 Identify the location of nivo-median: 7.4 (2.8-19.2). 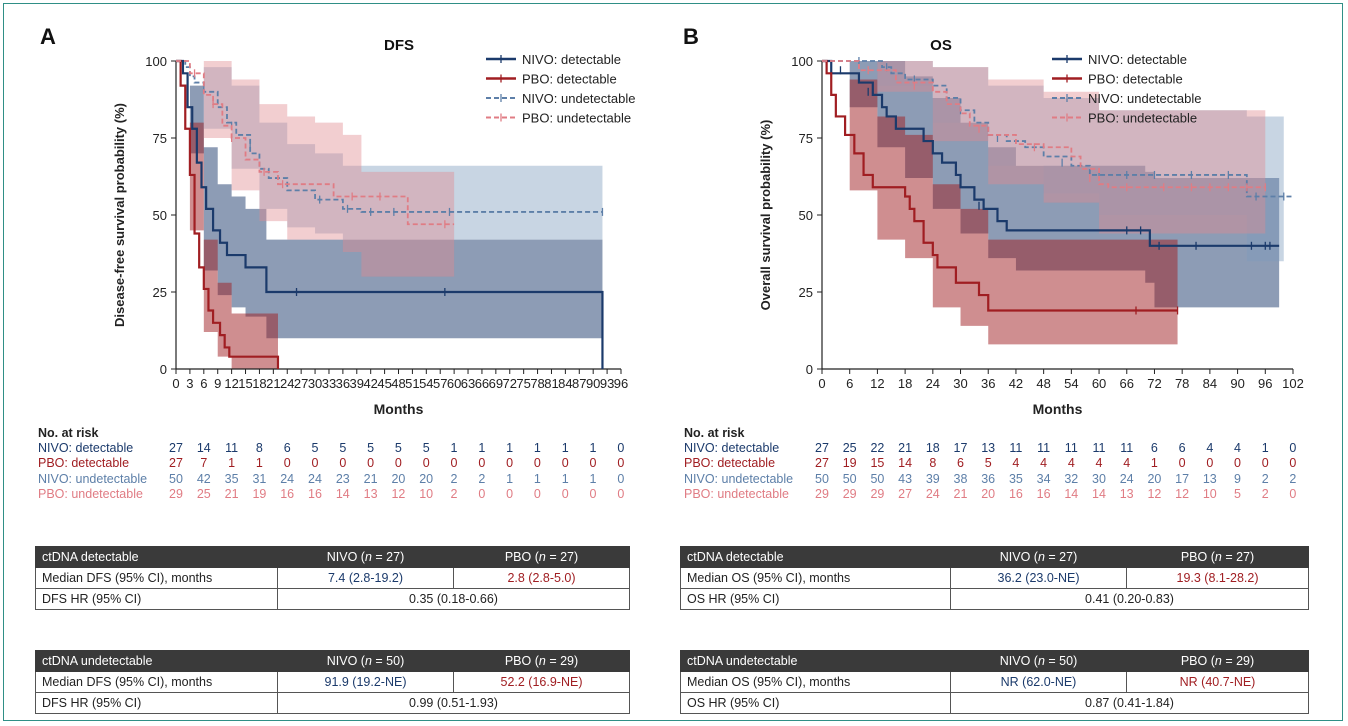
(365, 578).